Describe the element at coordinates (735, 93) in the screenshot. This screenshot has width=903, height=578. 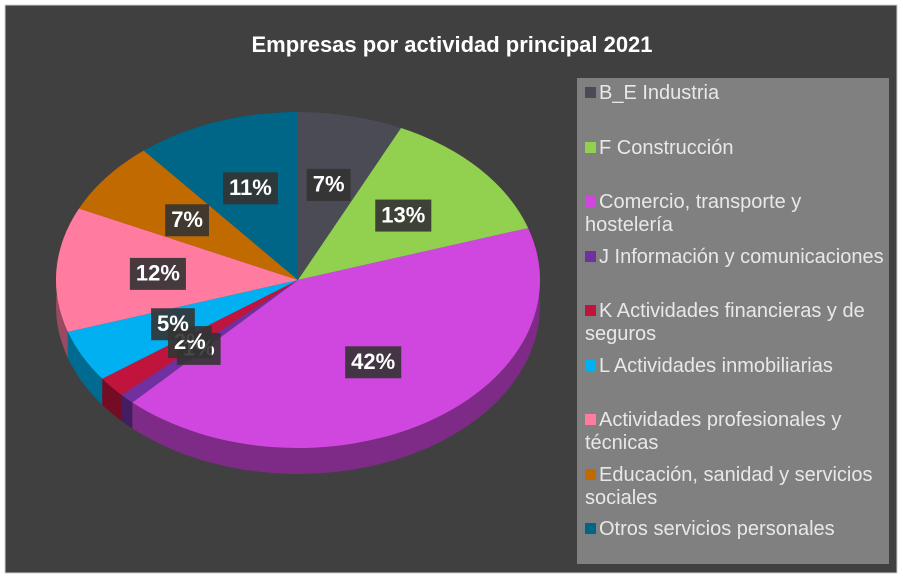
I see `legend-item: B_E Industria` at that location.